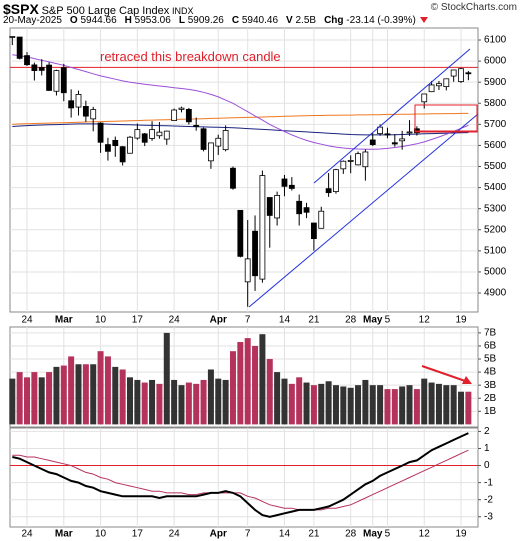 The width and height of the screenshot is (521, 541). What do you see at coordinates (487, 431) in the screenshot?
I see `y-tick-label: 2` at bounding box center [487, 431].